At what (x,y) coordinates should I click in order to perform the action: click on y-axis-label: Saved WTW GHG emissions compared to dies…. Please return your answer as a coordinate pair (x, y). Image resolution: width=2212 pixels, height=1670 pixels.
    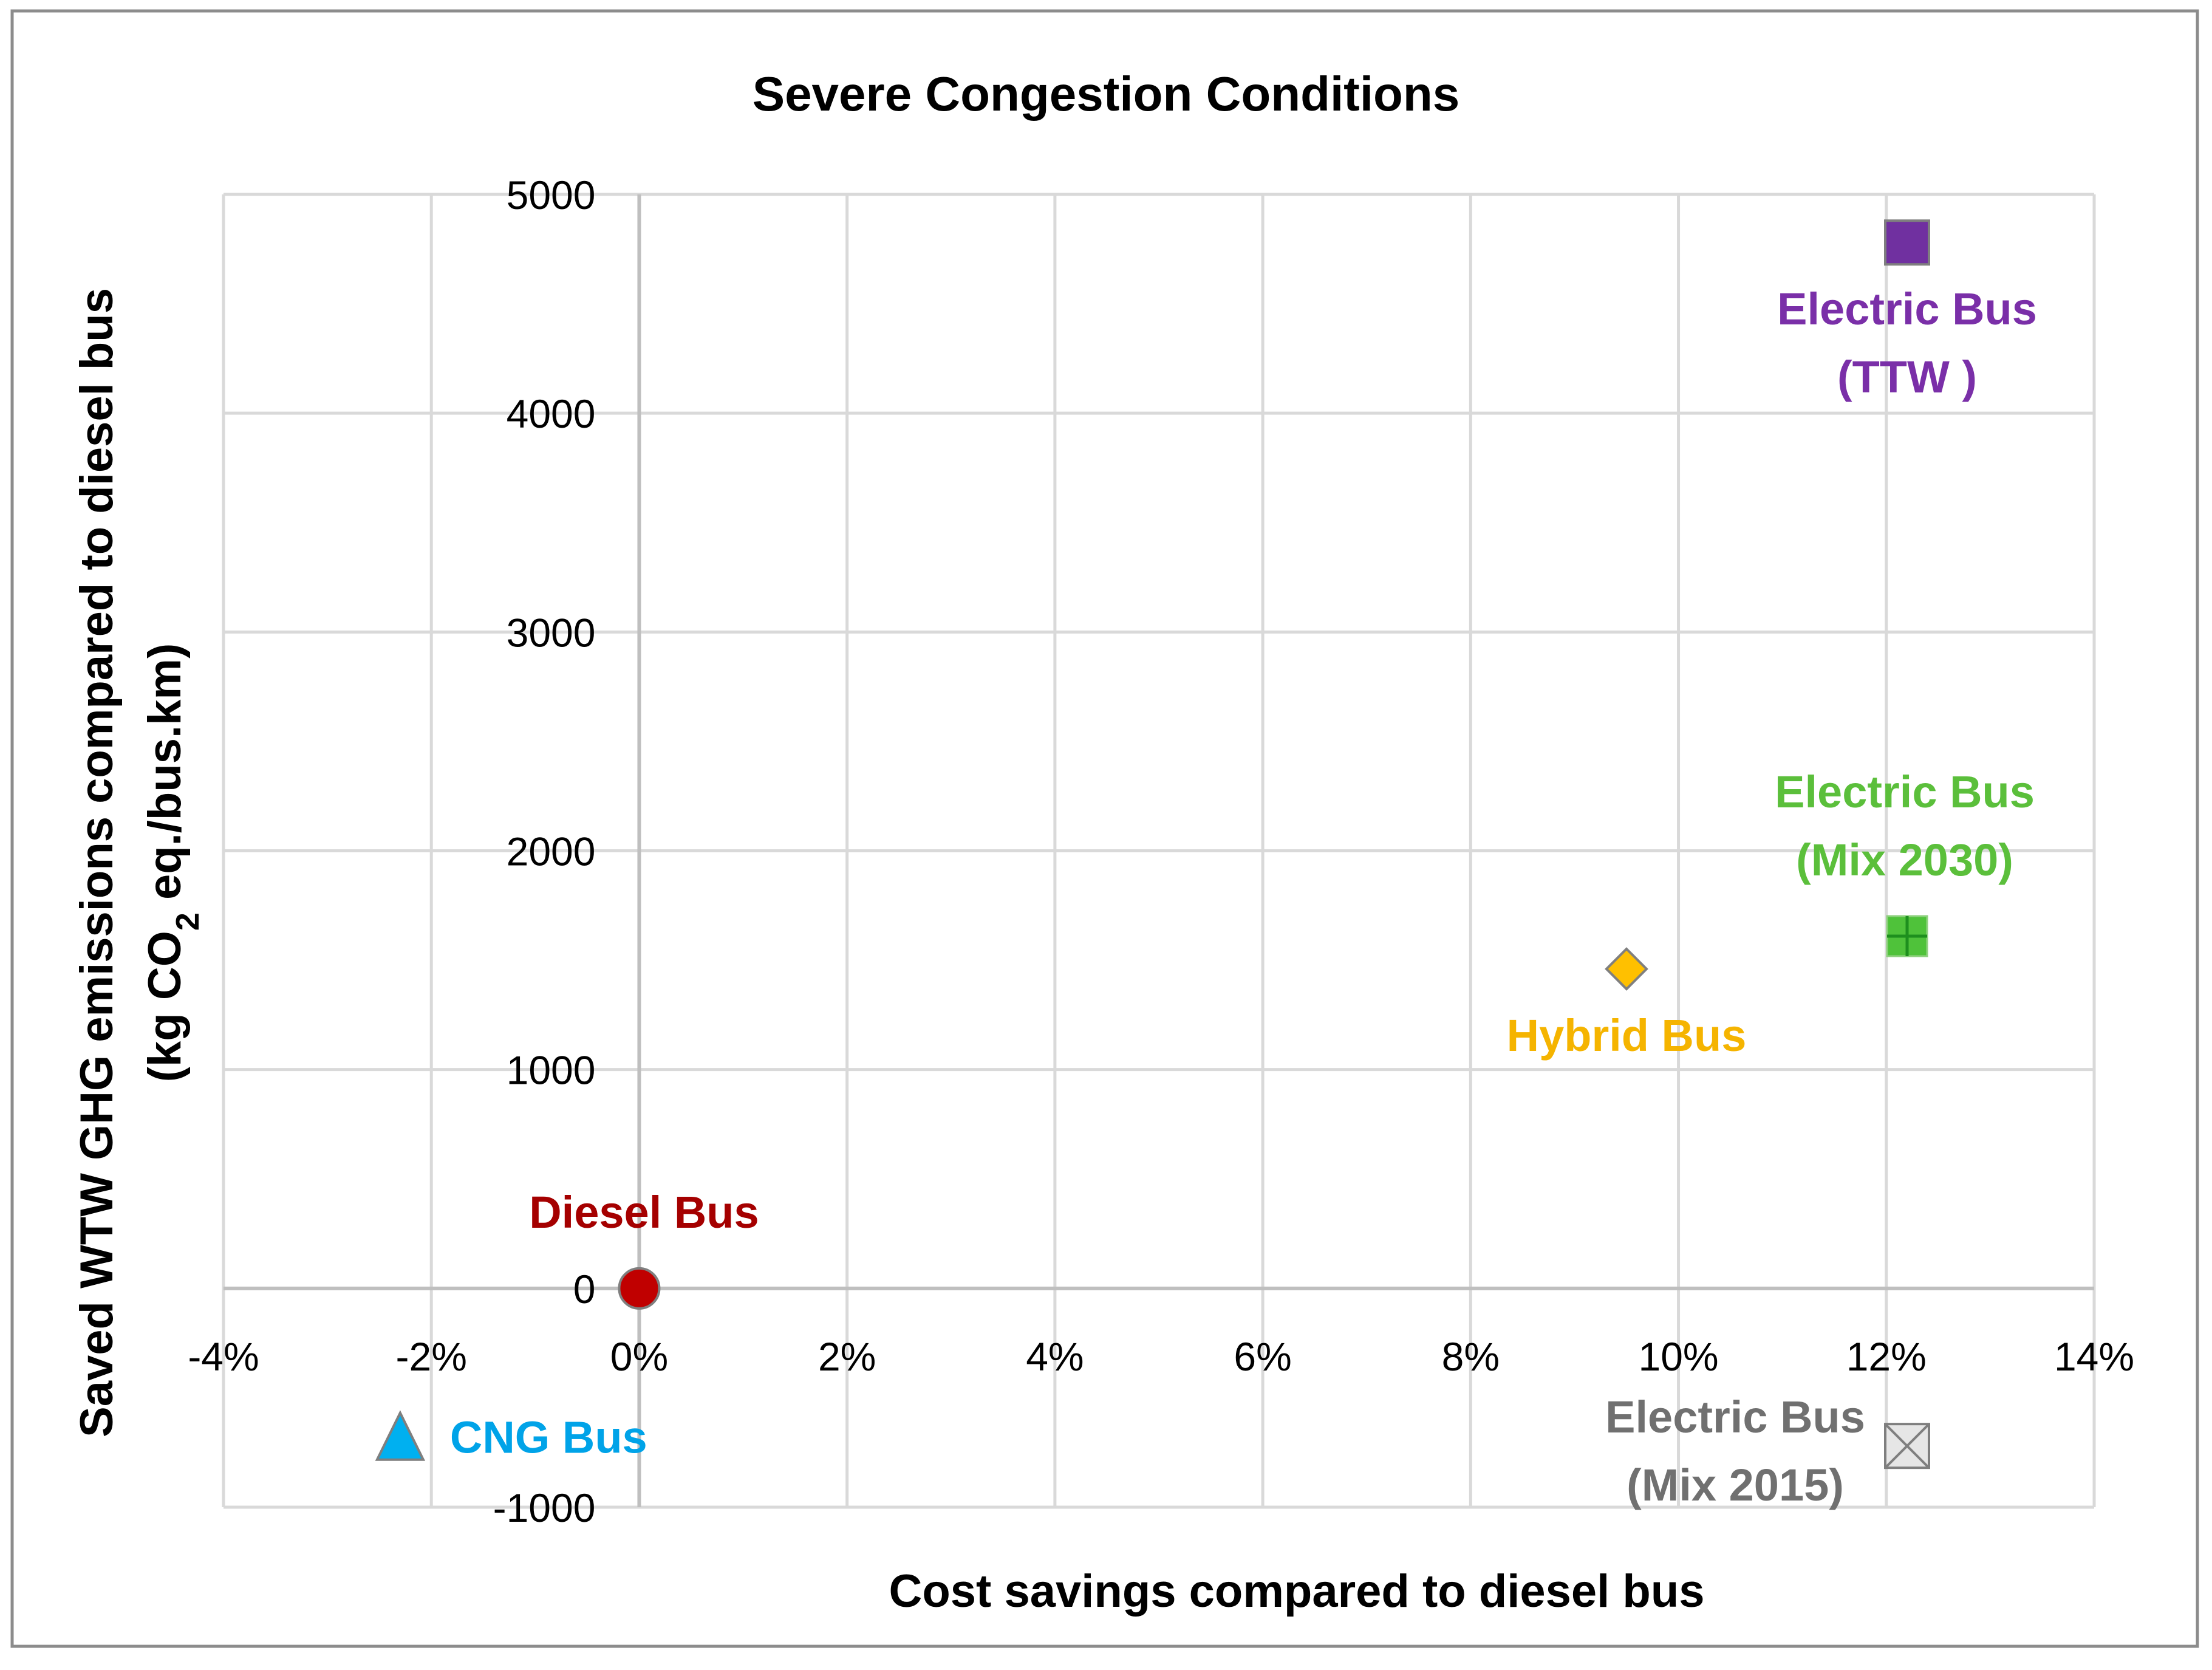
    Looking at the image, I should click on (138, 862).